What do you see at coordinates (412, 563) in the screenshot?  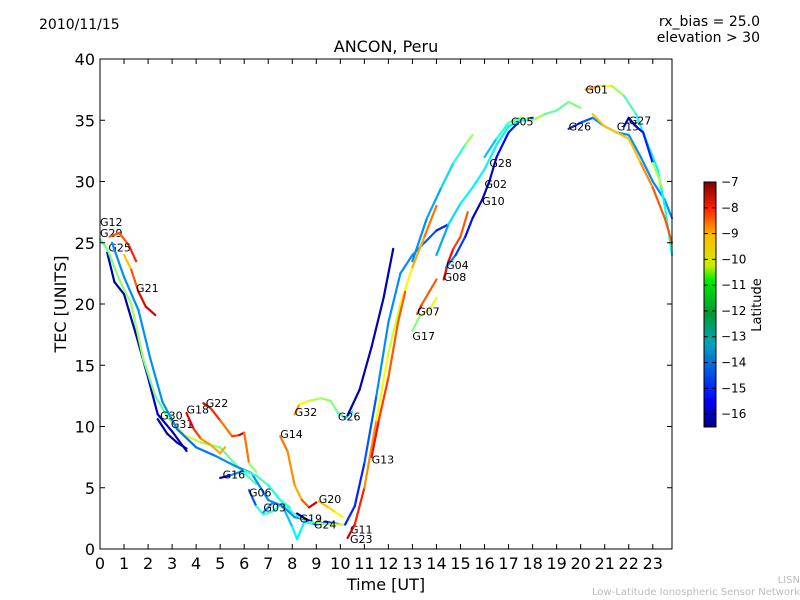 I see `x-tick-label: 13` at bounding box center [412, 563].